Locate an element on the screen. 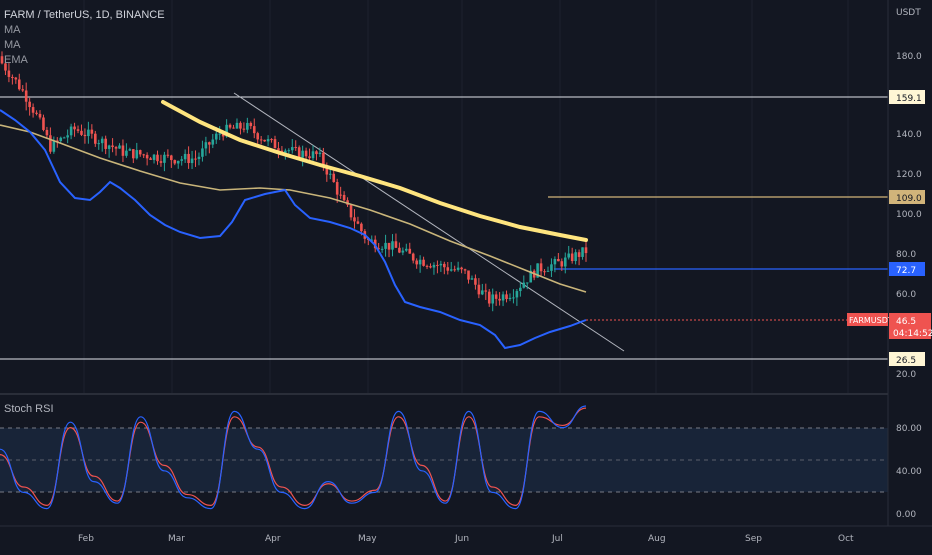 The image size is (932, 555). tag-109: 109.0 is located at coordinates (907, 197).